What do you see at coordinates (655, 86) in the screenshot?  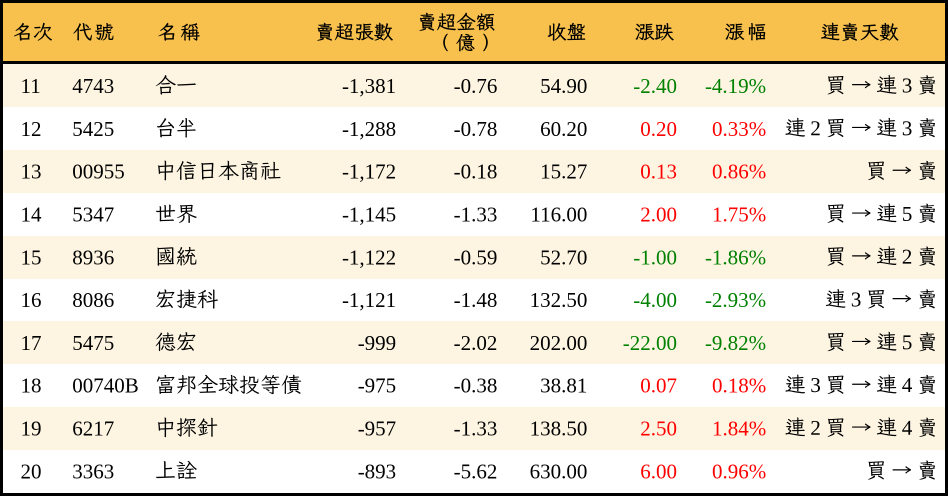 I see `svg-text: -2.40` at bounding box center [655, 86].